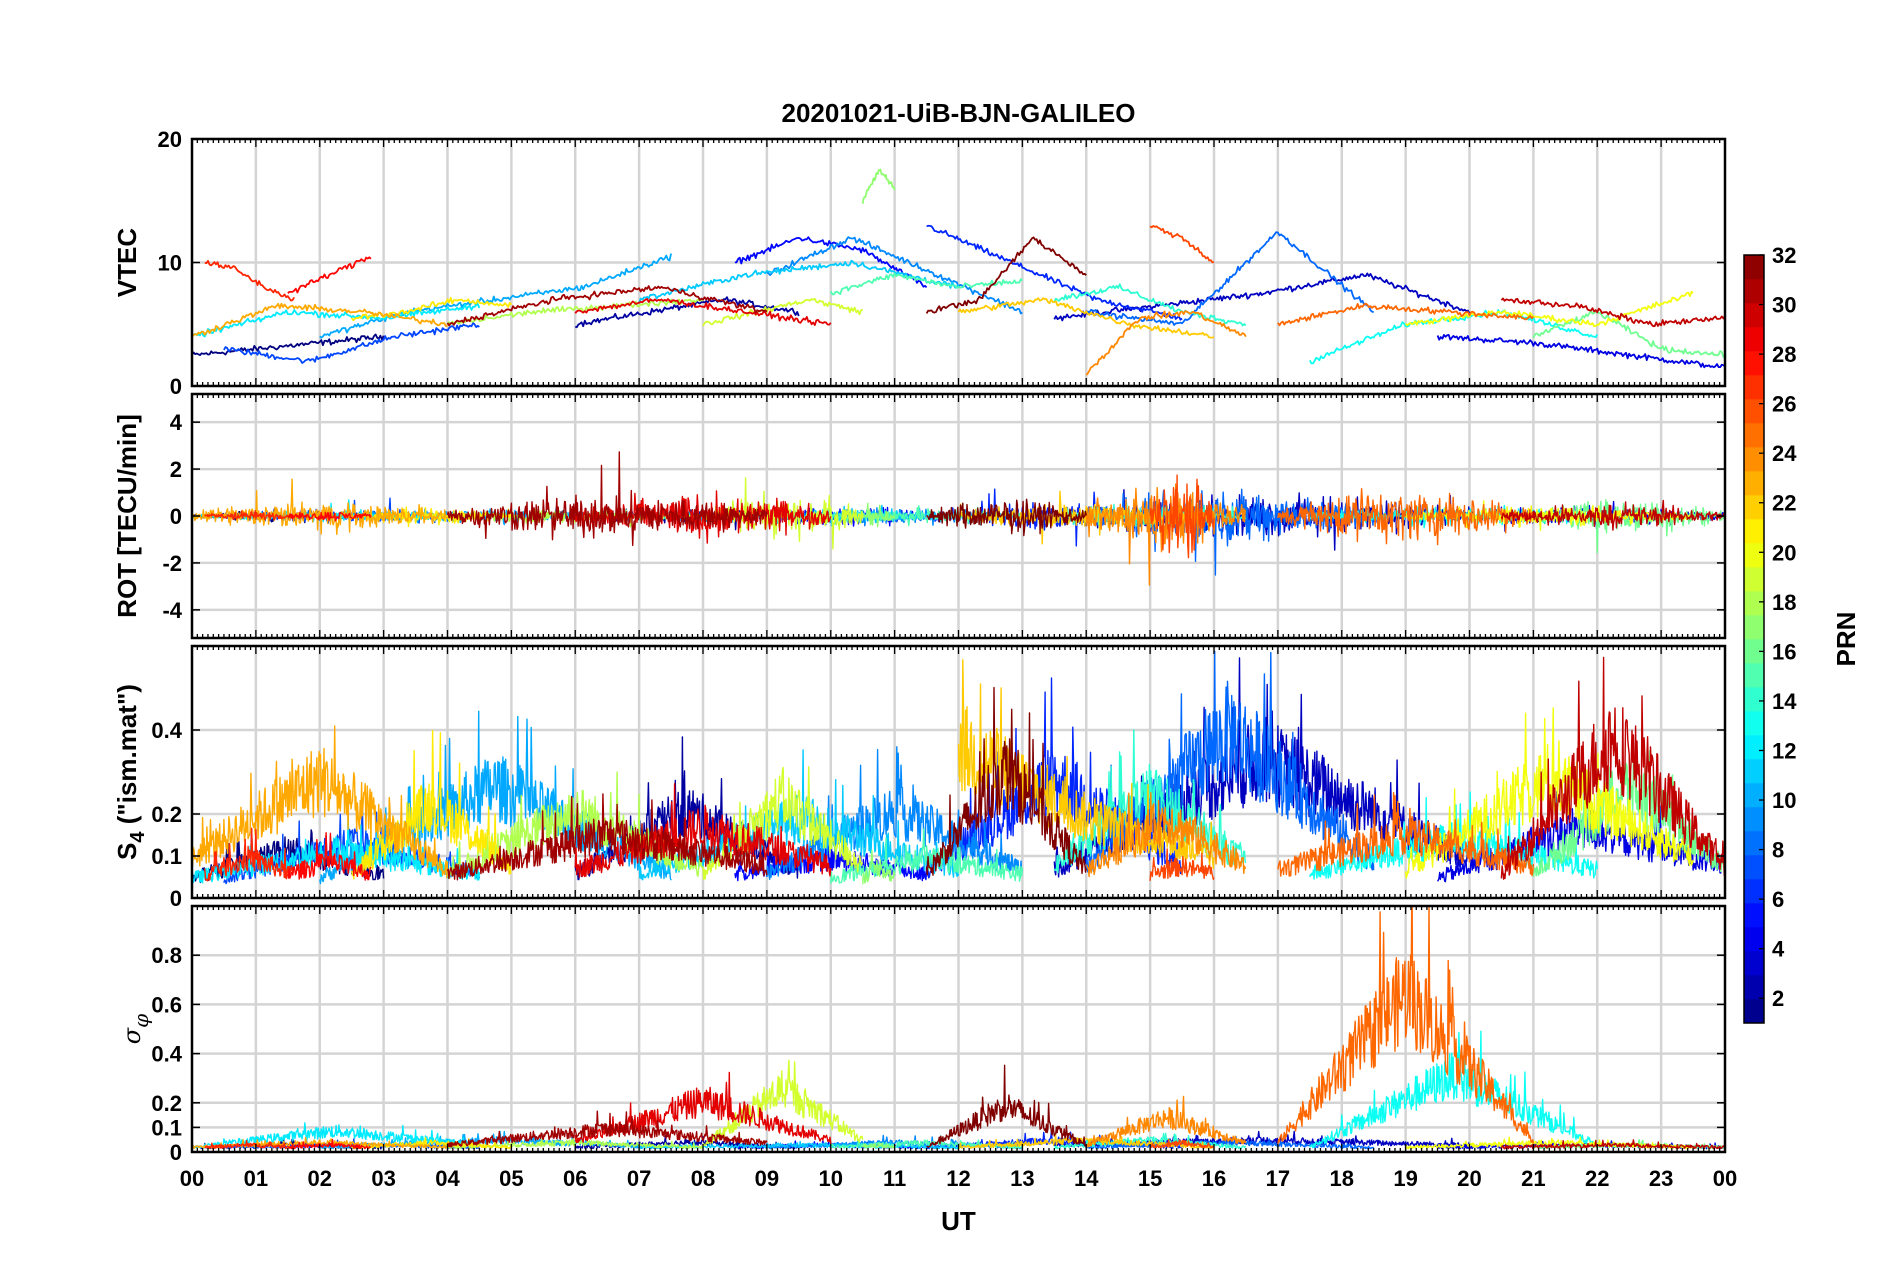 Image resolution: width=1902 pixels, height=1272 pixels. I want to click on y-tick-label: 0.6, so click(166, 1004).